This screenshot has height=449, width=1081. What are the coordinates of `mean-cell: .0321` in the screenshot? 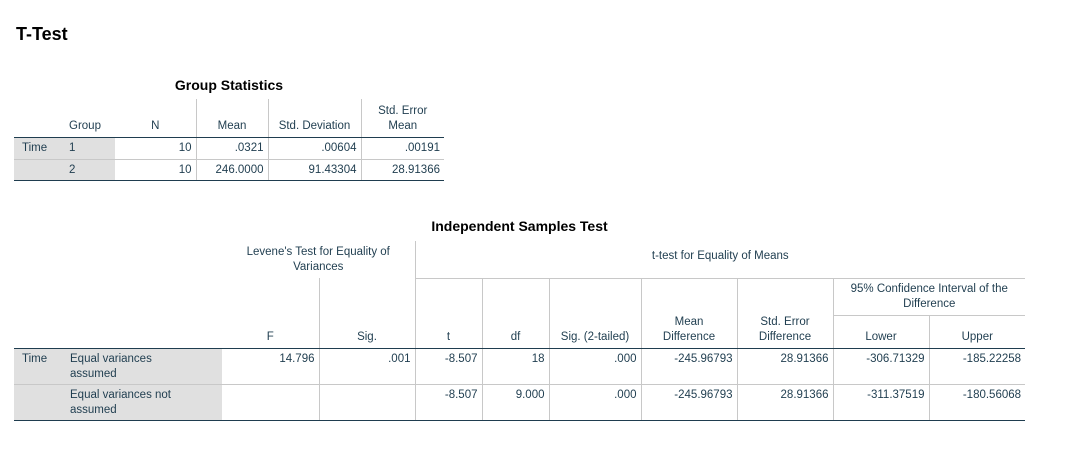 It's located at (232, 148).